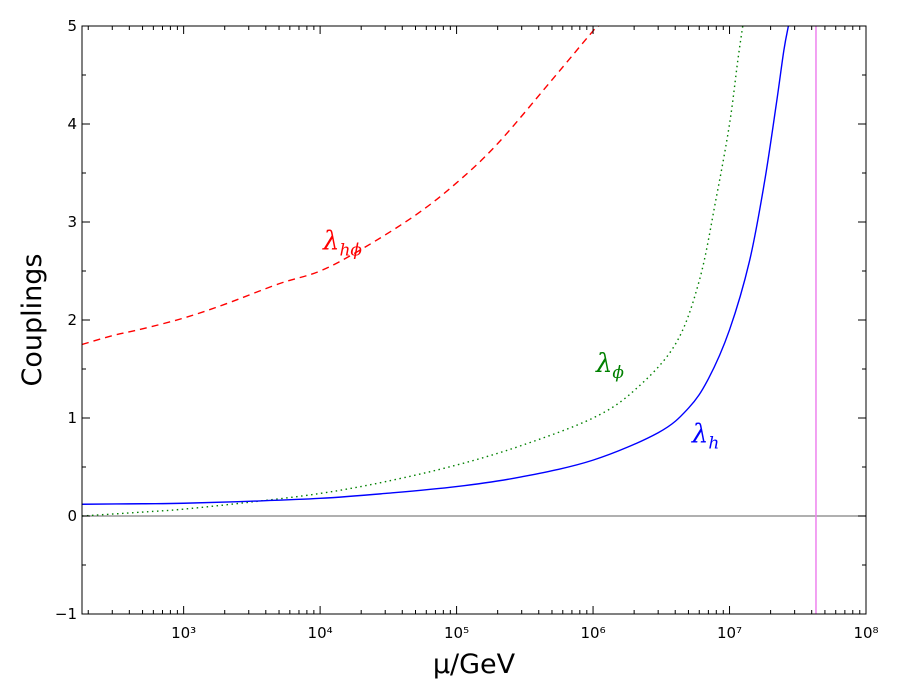  What do you see at coordinates (72, 222) in the screenshot?
I see `y-tick-label: 3` at bounding box center [72, 222].